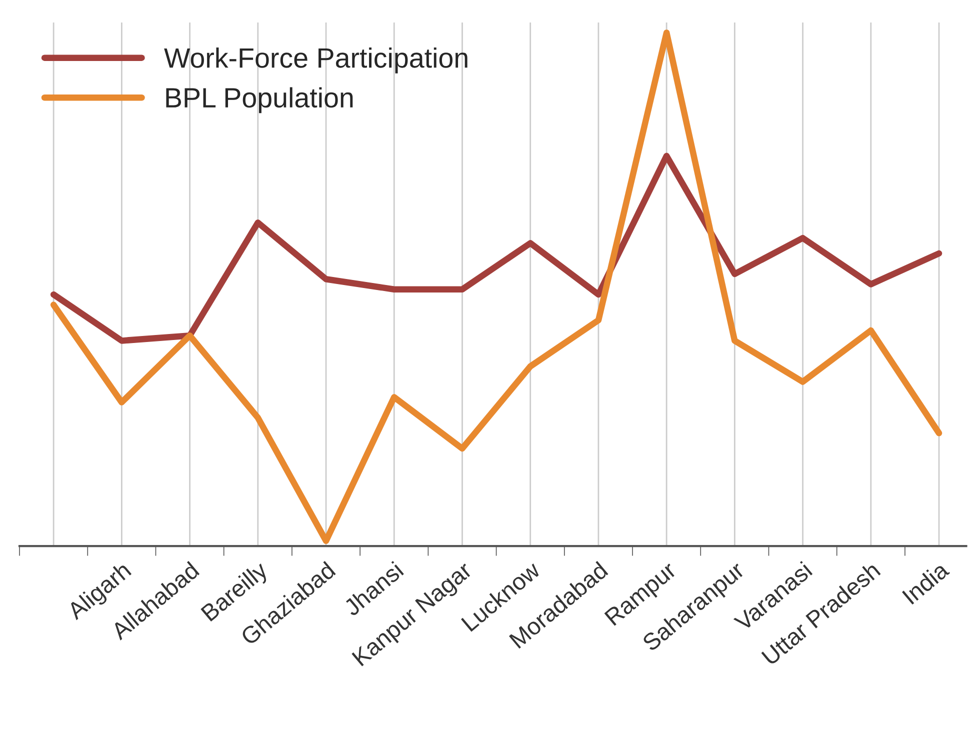 This screenshot has height=748, width=976. Describe the element at coordinates (316, 60) in the screenshot. I see `legend-label: Work-Force Participation` at that location.